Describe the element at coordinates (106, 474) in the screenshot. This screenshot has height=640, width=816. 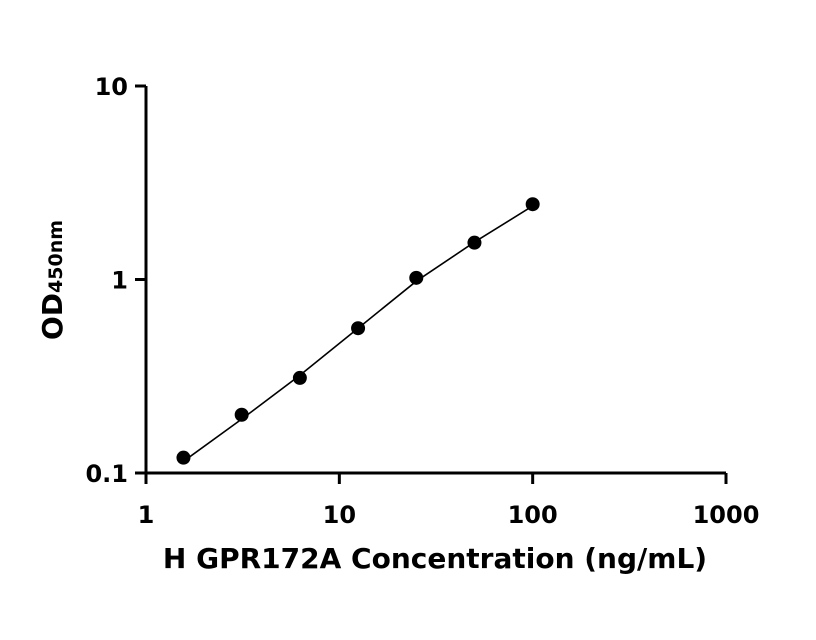
I see `y-tick-label: 0.1` at that location.